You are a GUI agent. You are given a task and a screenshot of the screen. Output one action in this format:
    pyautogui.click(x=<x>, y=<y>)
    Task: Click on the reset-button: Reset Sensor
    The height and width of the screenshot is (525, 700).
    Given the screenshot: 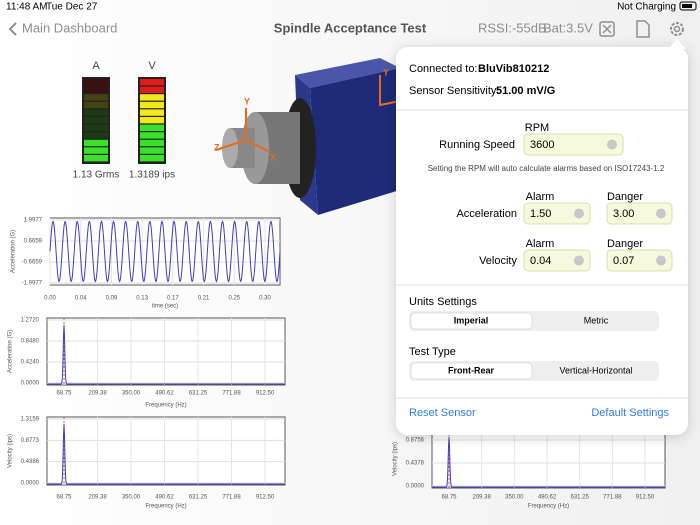 What is the action you would take?
    pyautogui.click(x=442, y=413)
    